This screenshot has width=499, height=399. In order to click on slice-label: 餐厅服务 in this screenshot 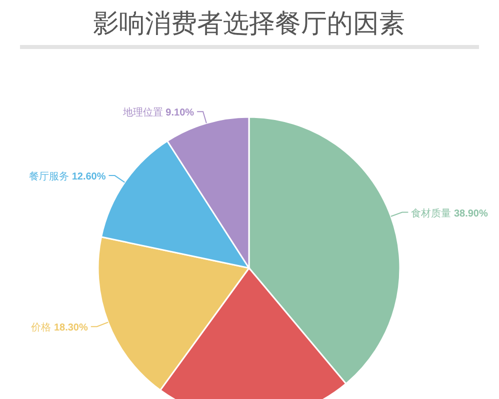, I will do `click(50, 176)`.